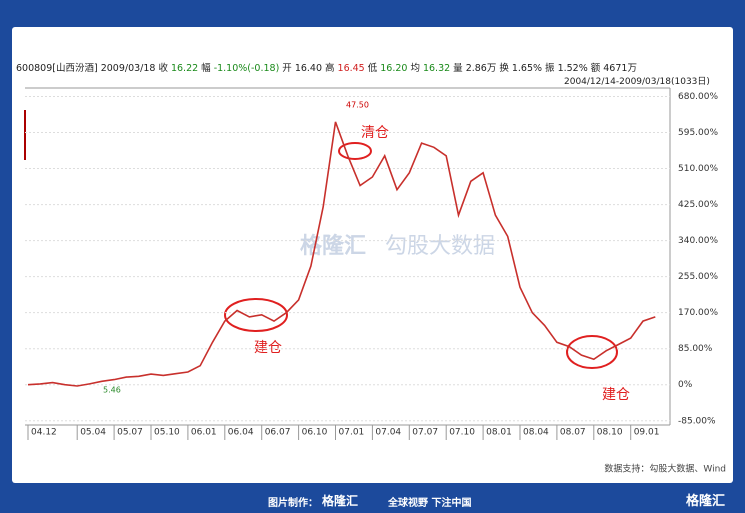  Describe the element at coordinates (698, 277) in the screenshot. I see `y-tick-label: 255.00%` at that location.